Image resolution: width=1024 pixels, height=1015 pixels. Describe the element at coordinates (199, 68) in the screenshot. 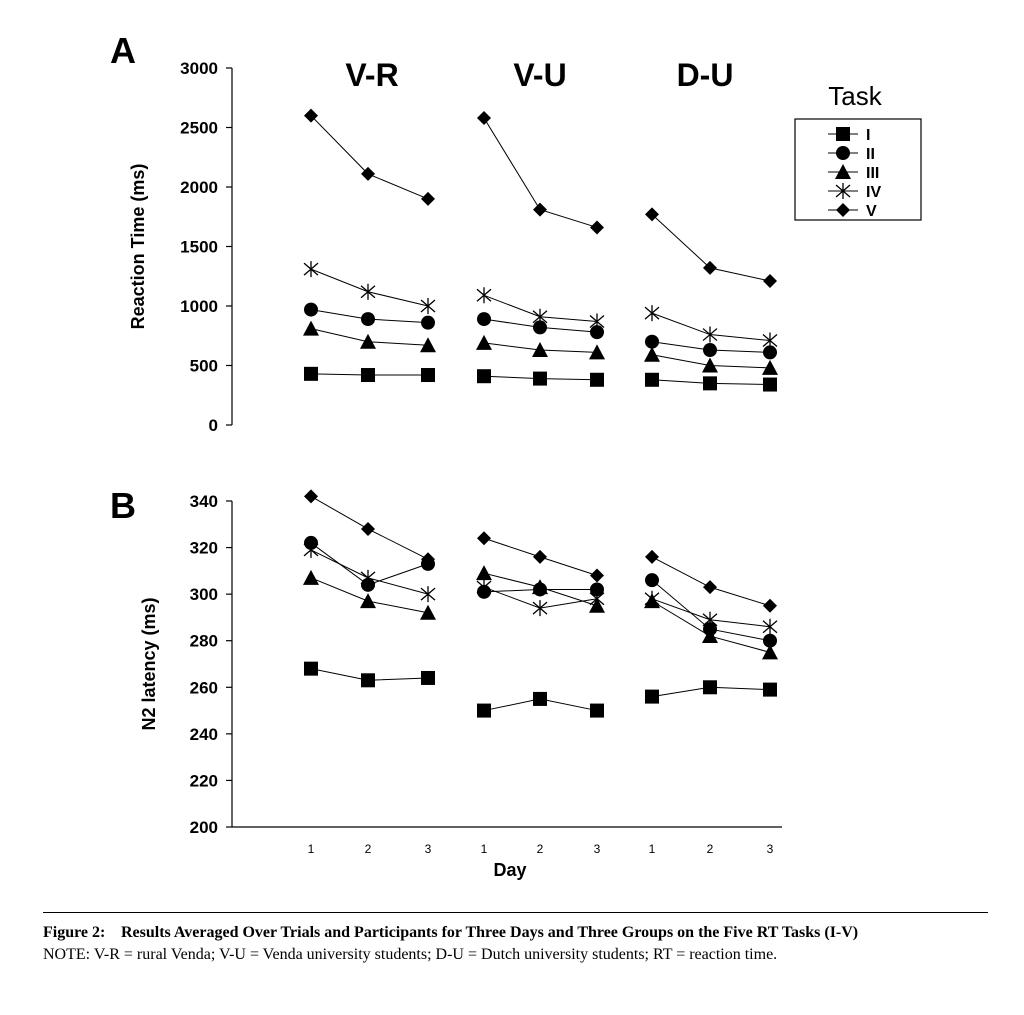

I see `y-tick-label: 3000` at that location.